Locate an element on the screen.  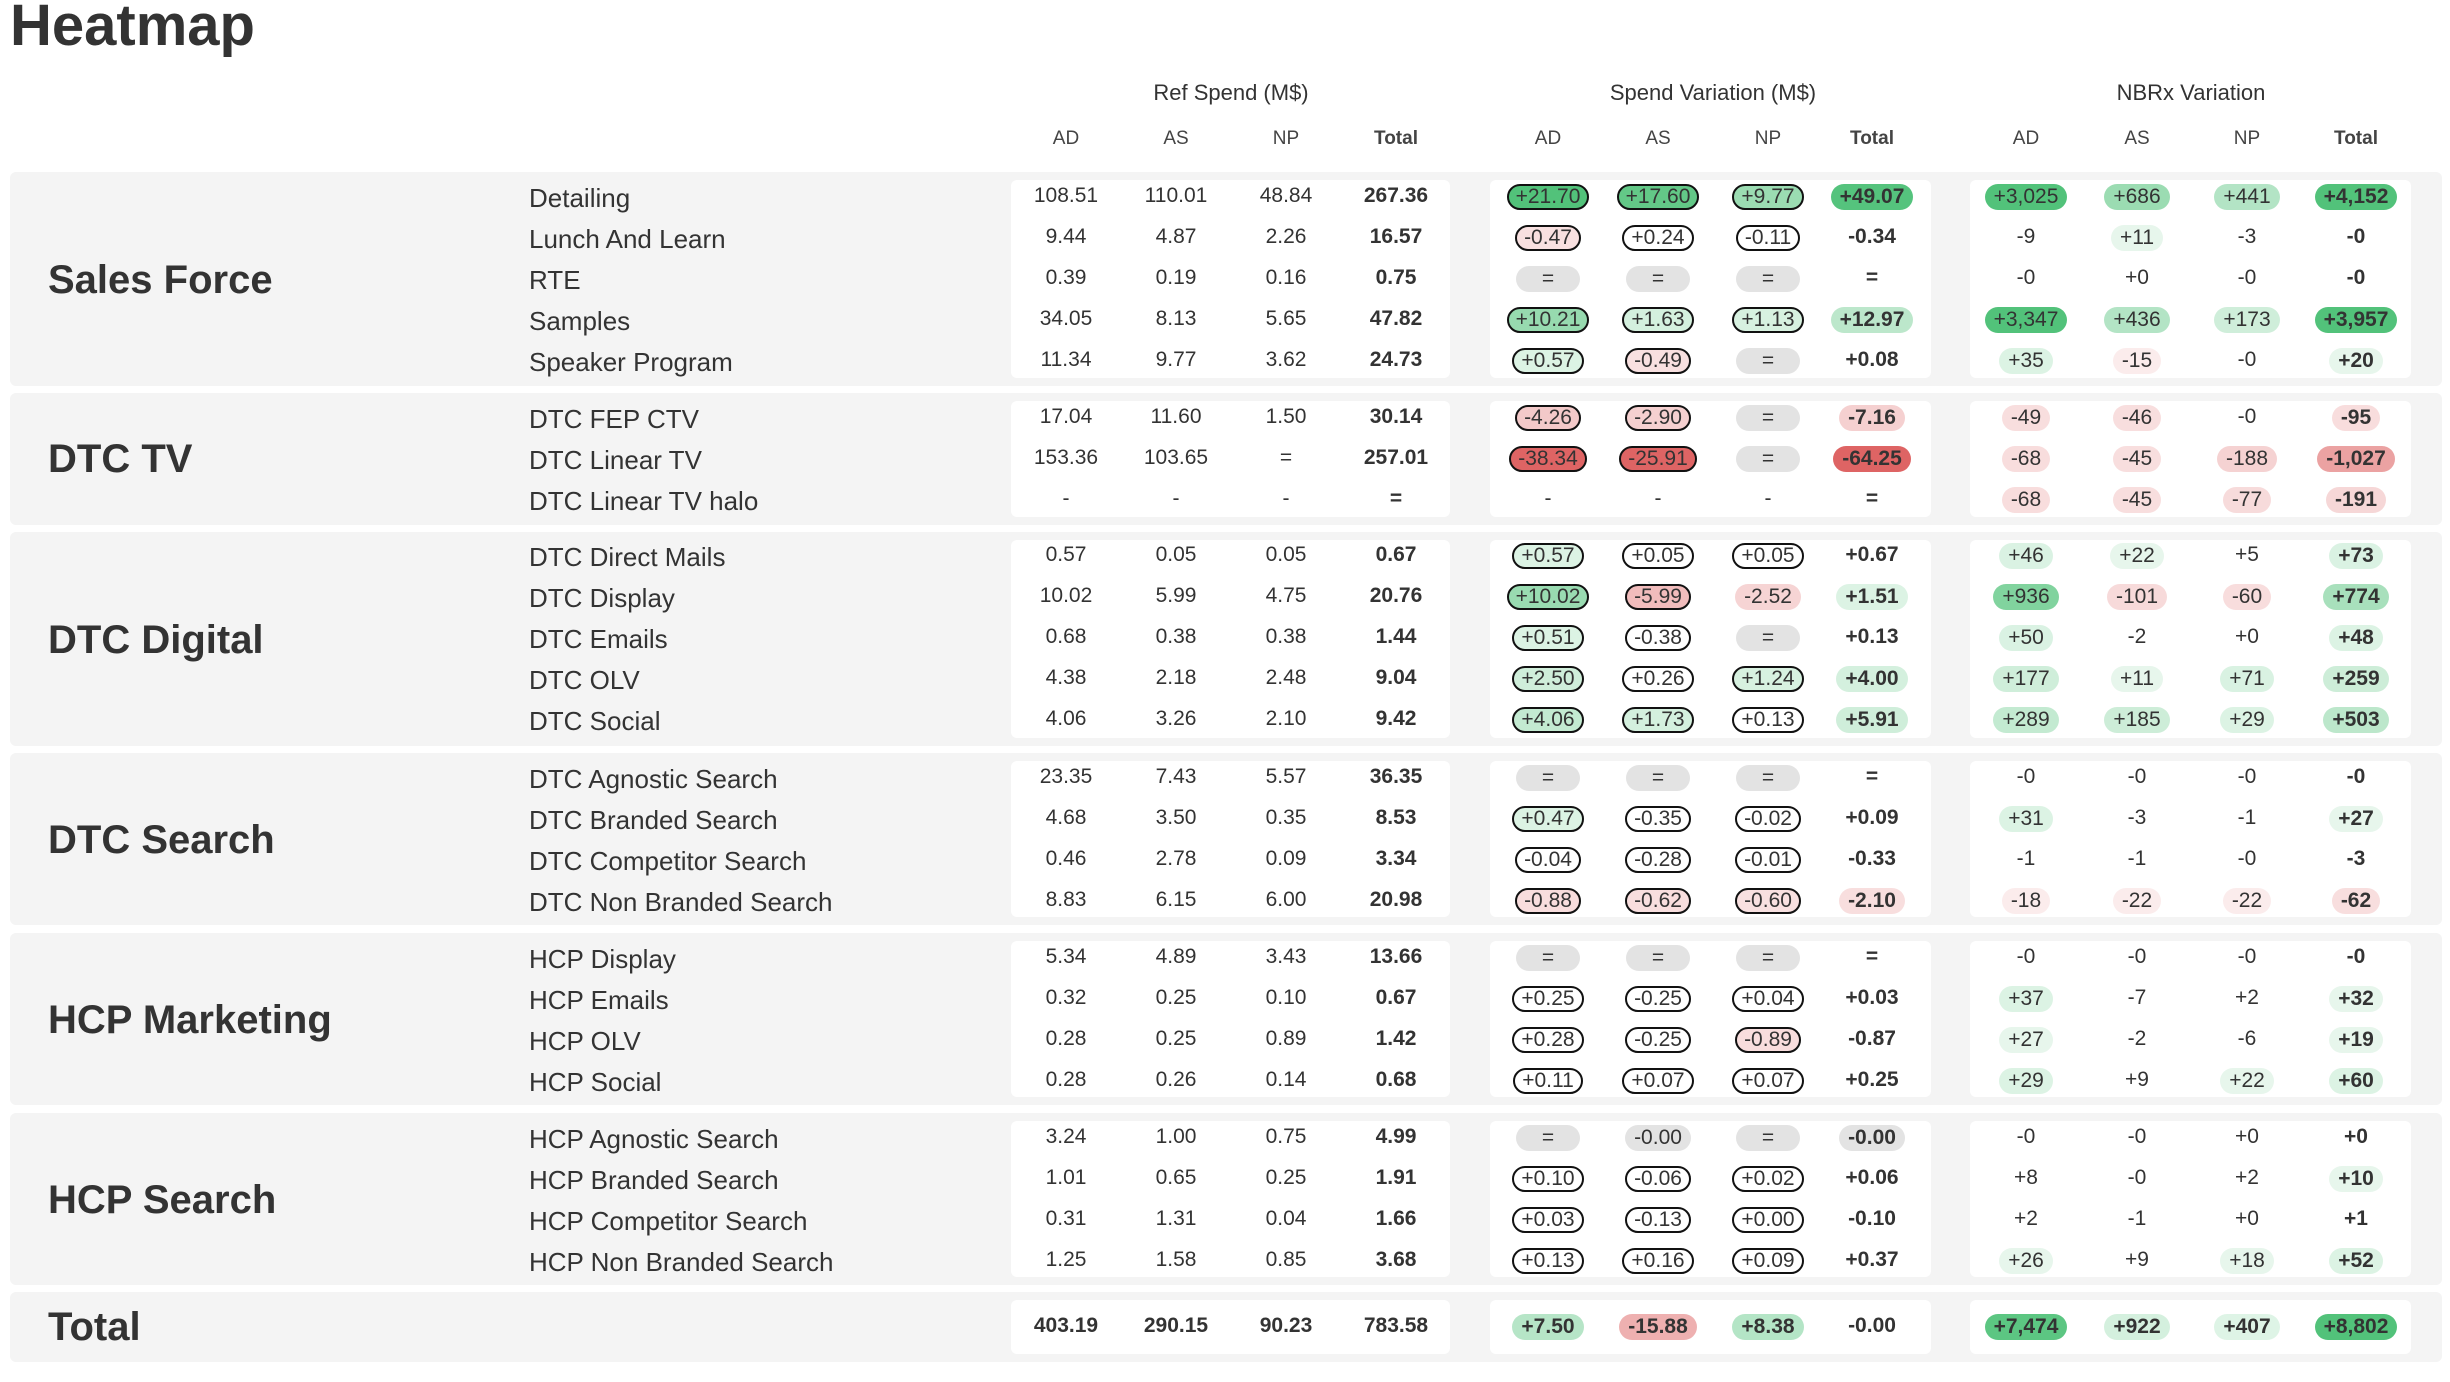
spend-value: -0.00 is located at coordinates (1872, 1138).